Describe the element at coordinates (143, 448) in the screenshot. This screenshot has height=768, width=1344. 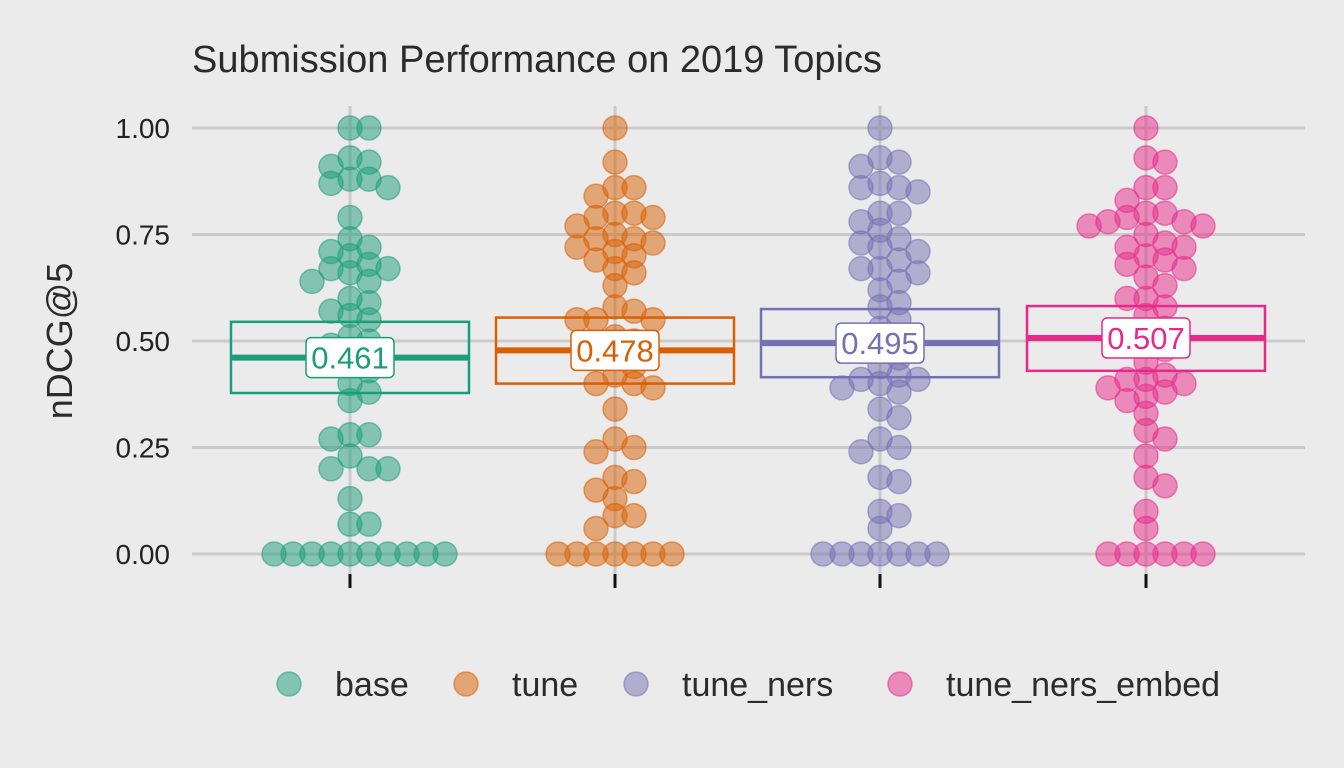
I see `y-tick-label: 0.25` at that location.